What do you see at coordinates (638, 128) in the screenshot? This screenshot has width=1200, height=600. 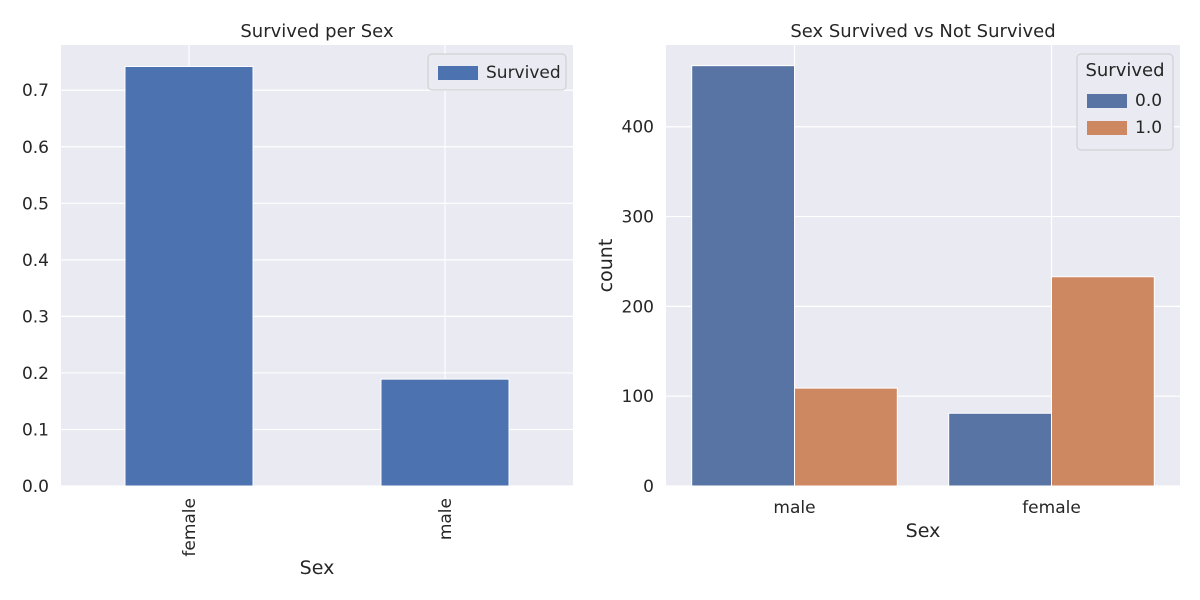 I see `y-tick-label: 400` at bounding box center [638, 128].